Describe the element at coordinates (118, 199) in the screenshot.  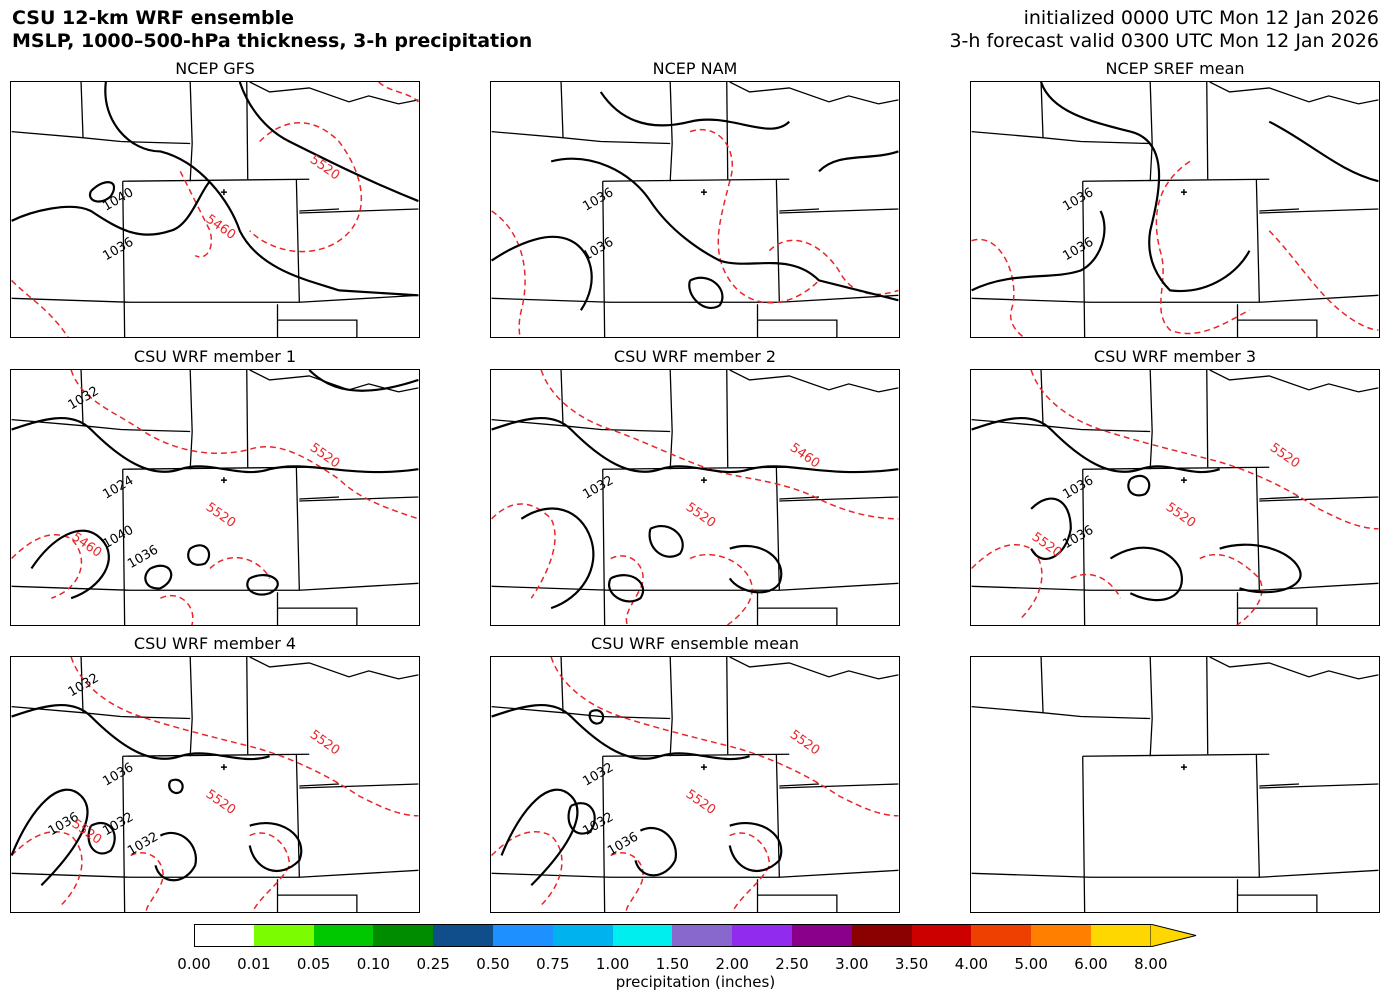
I see `mslp-contour-label: 1040` at that location.